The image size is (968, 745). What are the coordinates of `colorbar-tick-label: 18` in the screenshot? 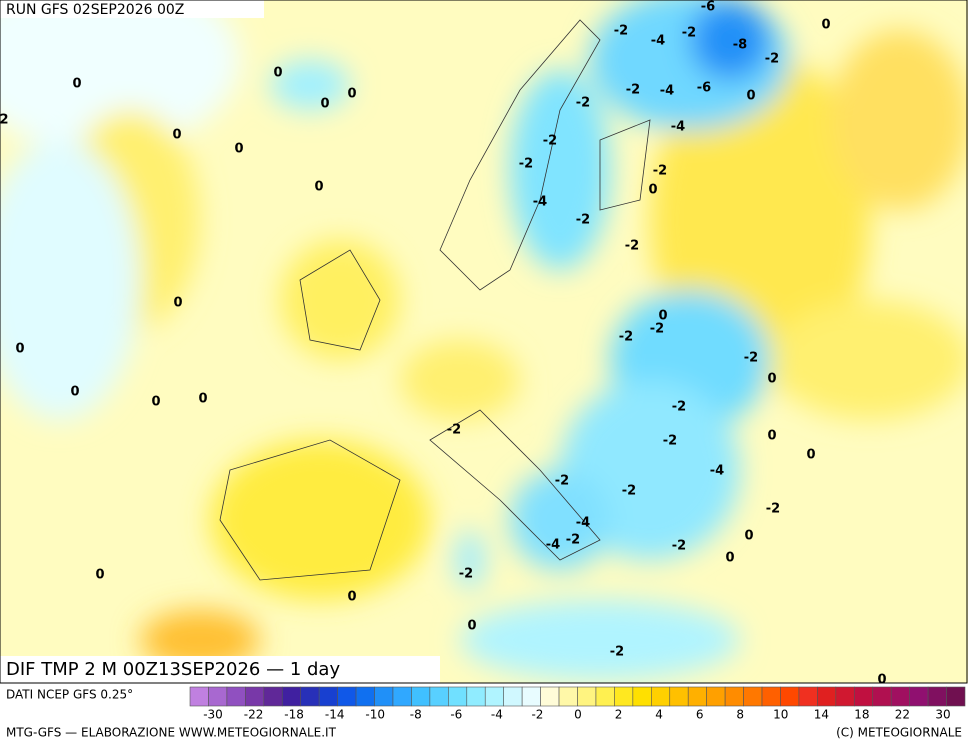 It's located at (861, 715).